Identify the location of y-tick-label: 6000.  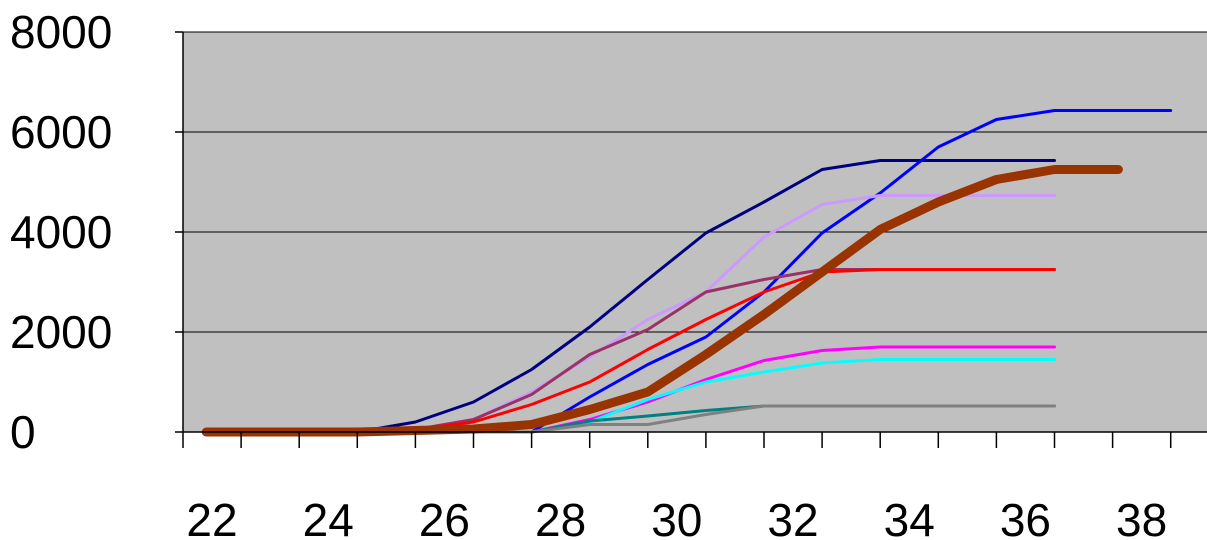
(61, 132).